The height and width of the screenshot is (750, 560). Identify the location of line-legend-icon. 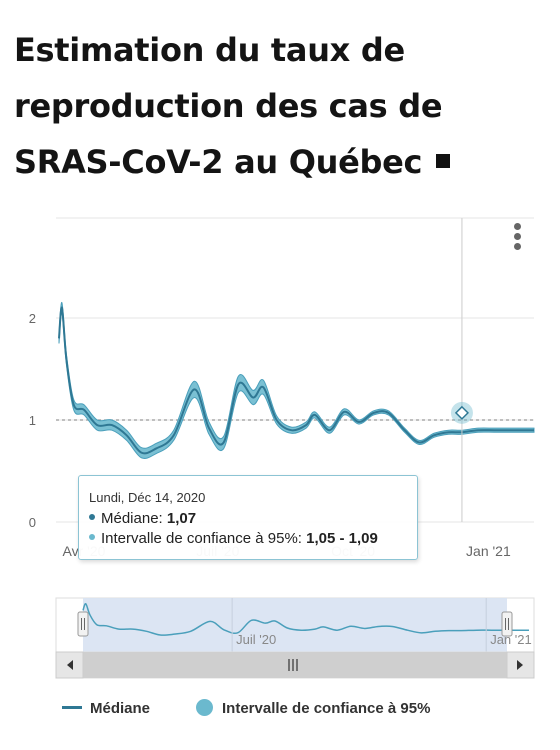
(72, 707).